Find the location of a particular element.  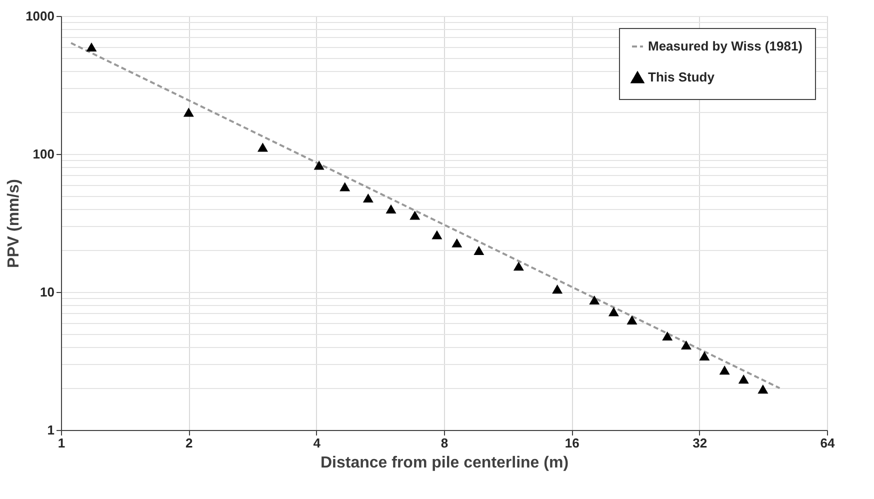

x-tick-label: 2 is located at coordinates (189, 443).